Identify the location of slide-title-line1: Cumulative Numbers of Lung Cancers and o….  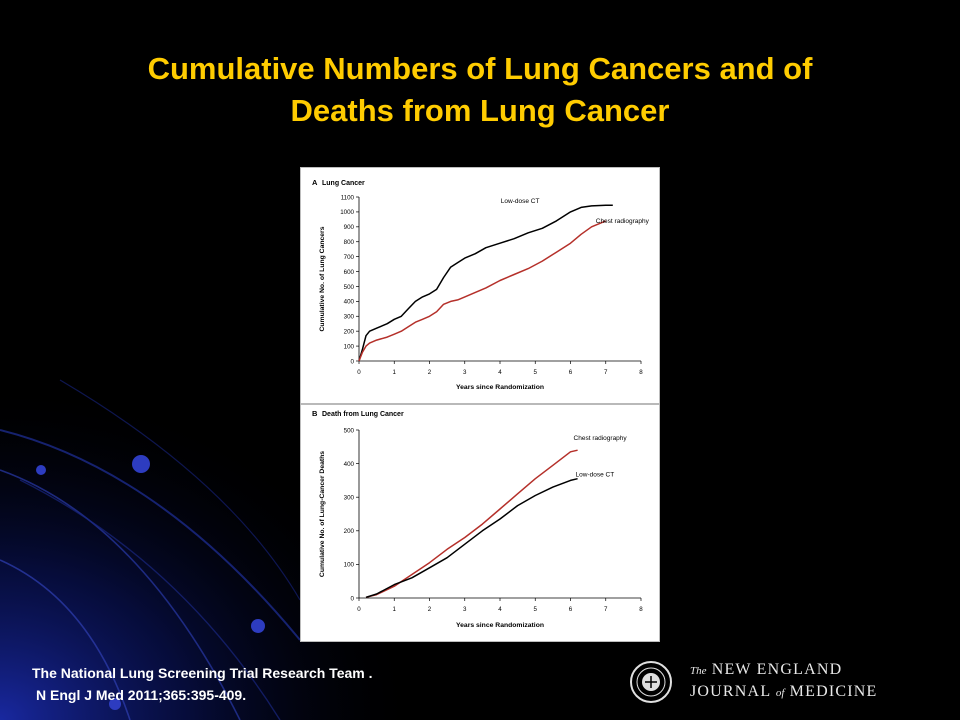
(480, 68).